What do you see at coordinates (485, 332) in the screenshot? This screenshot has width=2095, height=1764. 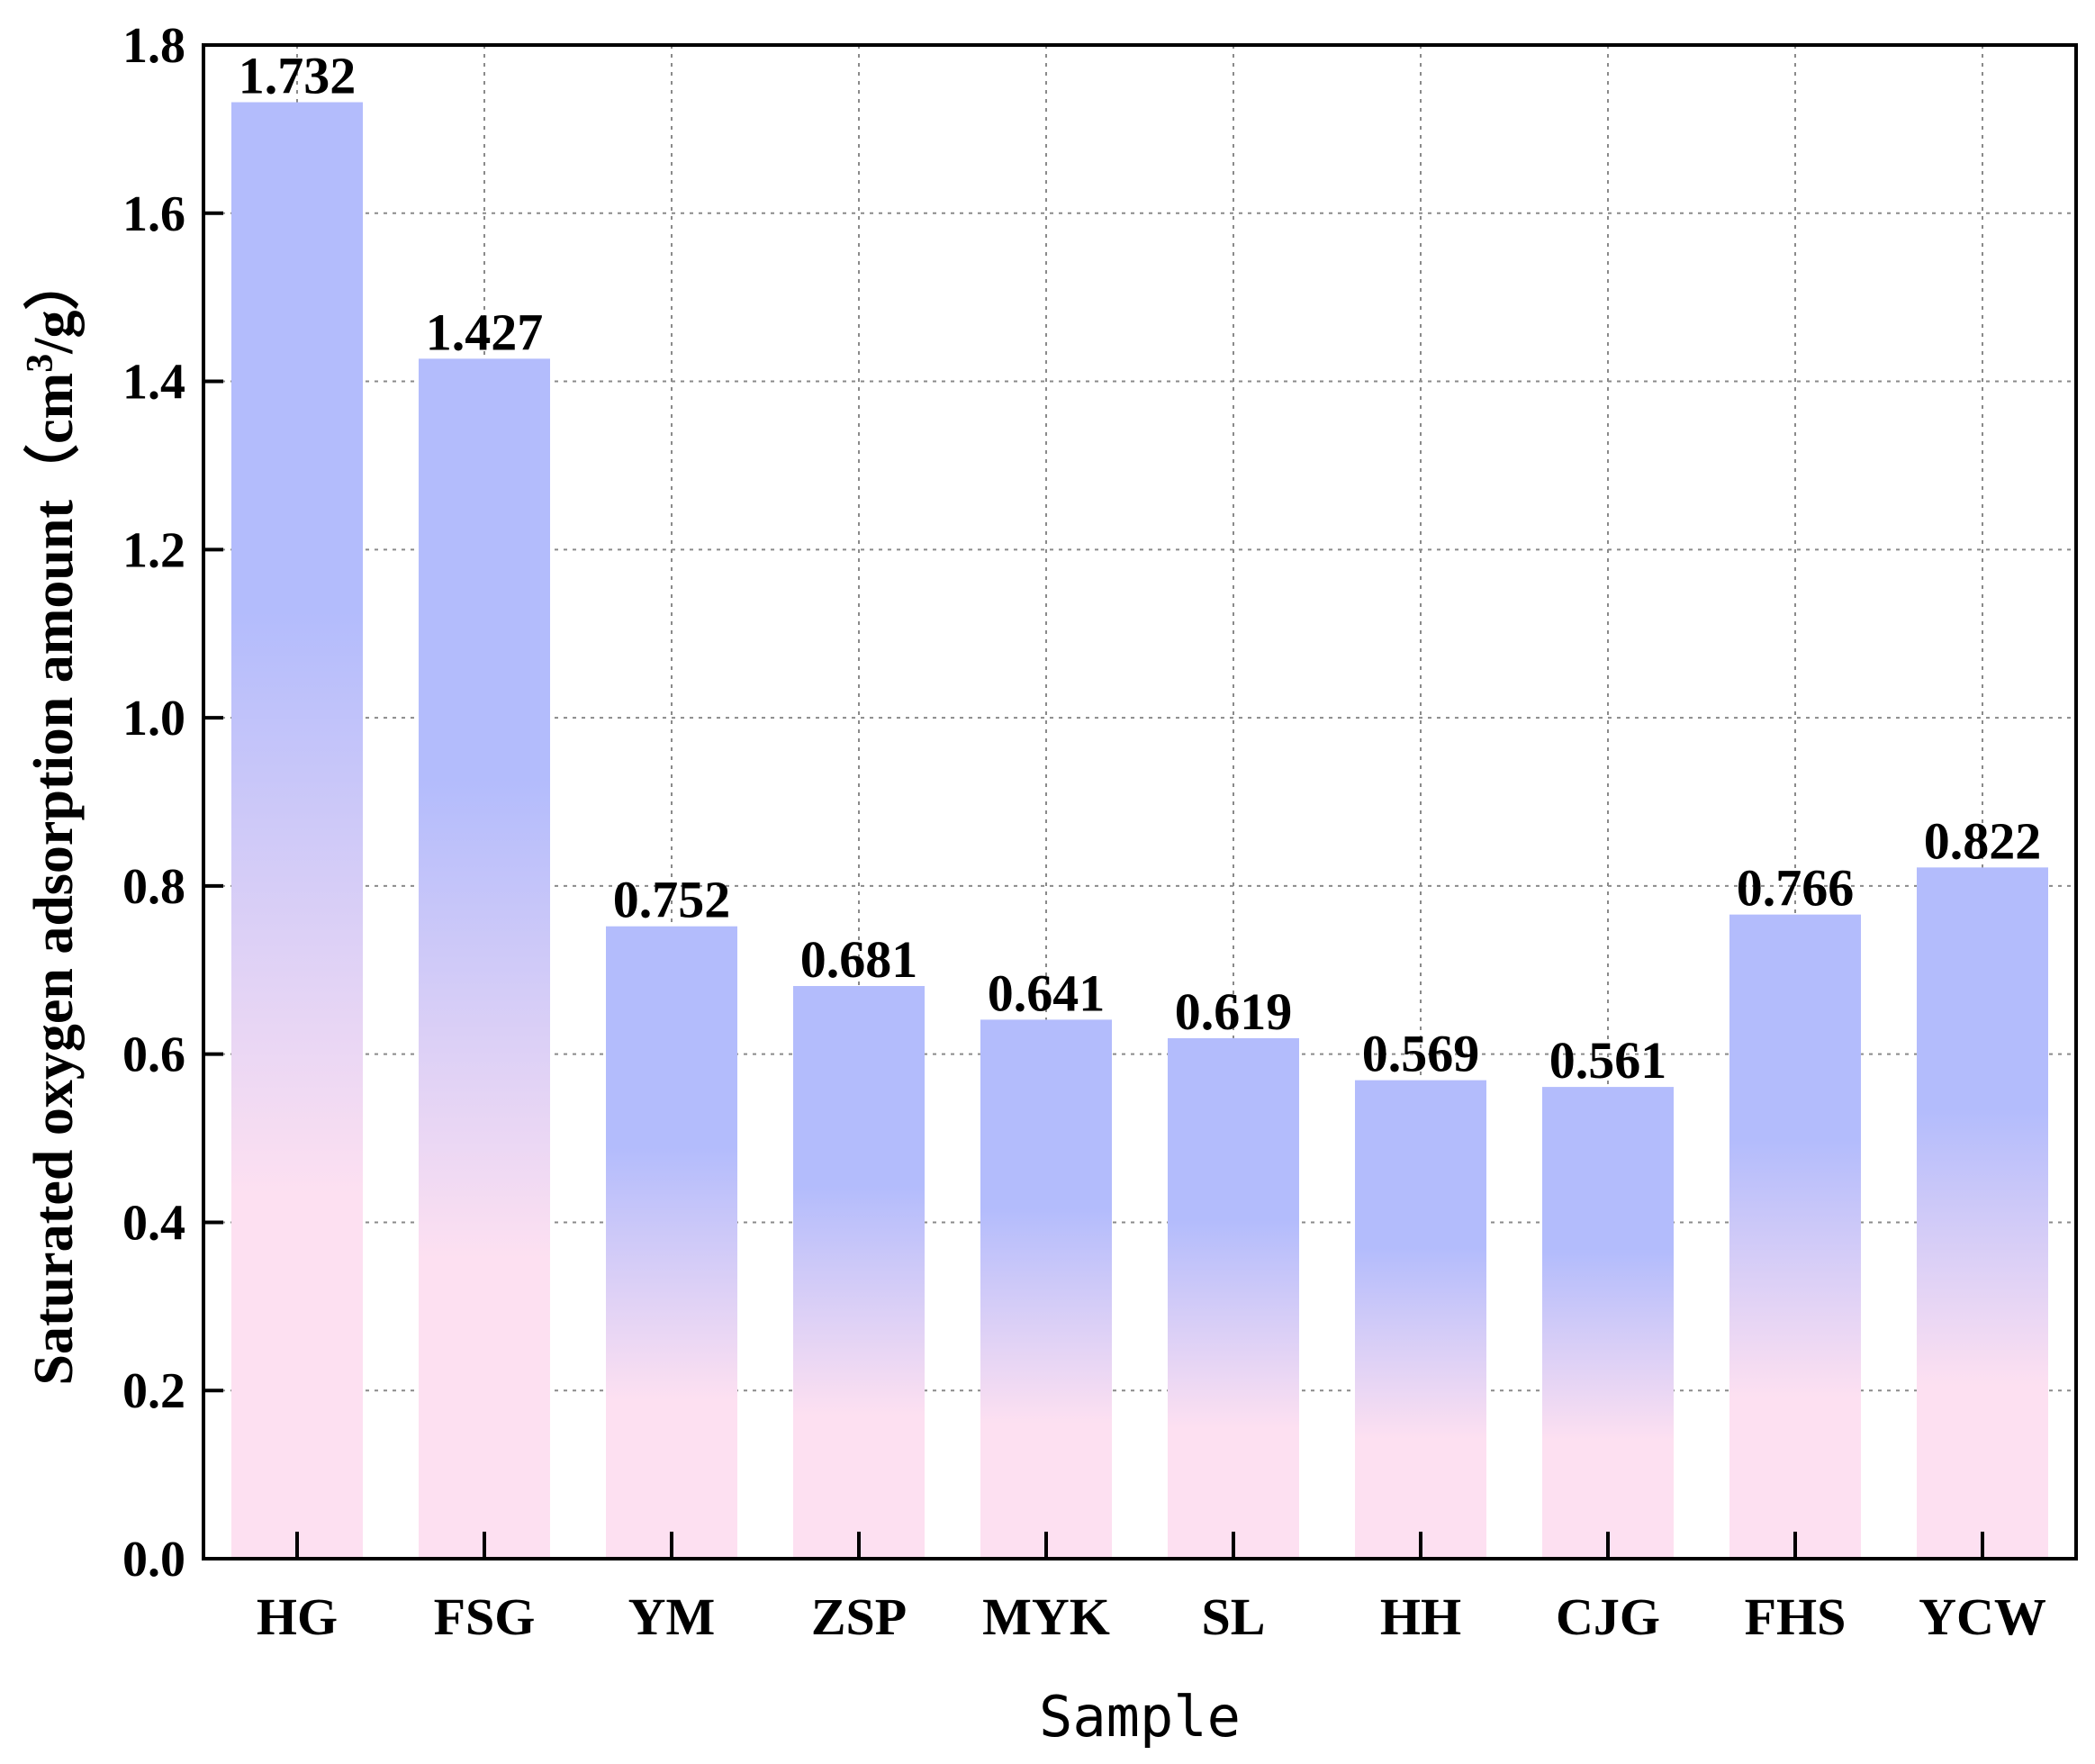 I see `data-label-fsg: 1.427` at bounding box center [485, 332].